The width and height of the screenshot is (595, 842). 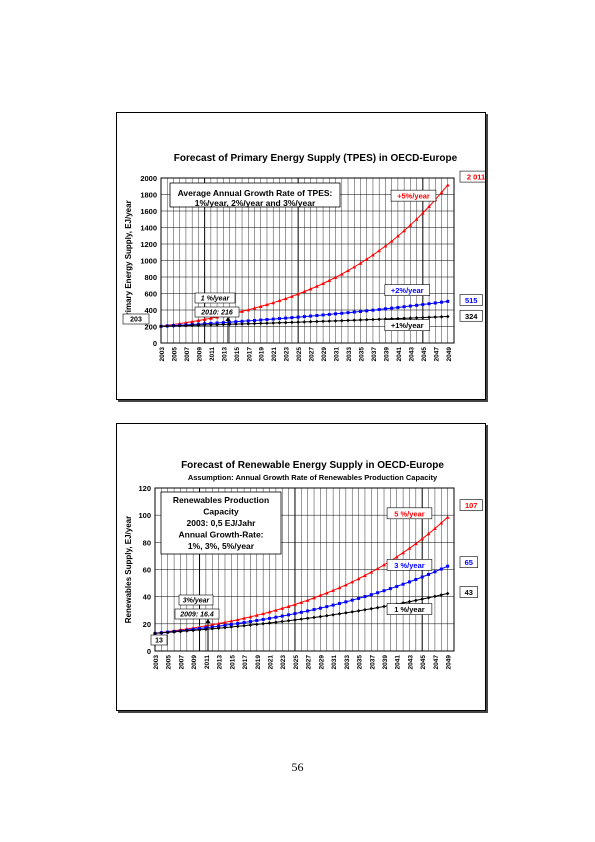 What do you see at coordinates (255, 203) in the screenshot?
I see `info-box-line: 1%/year, 2%/year and 3%/year` at bounding box center [255, 203].